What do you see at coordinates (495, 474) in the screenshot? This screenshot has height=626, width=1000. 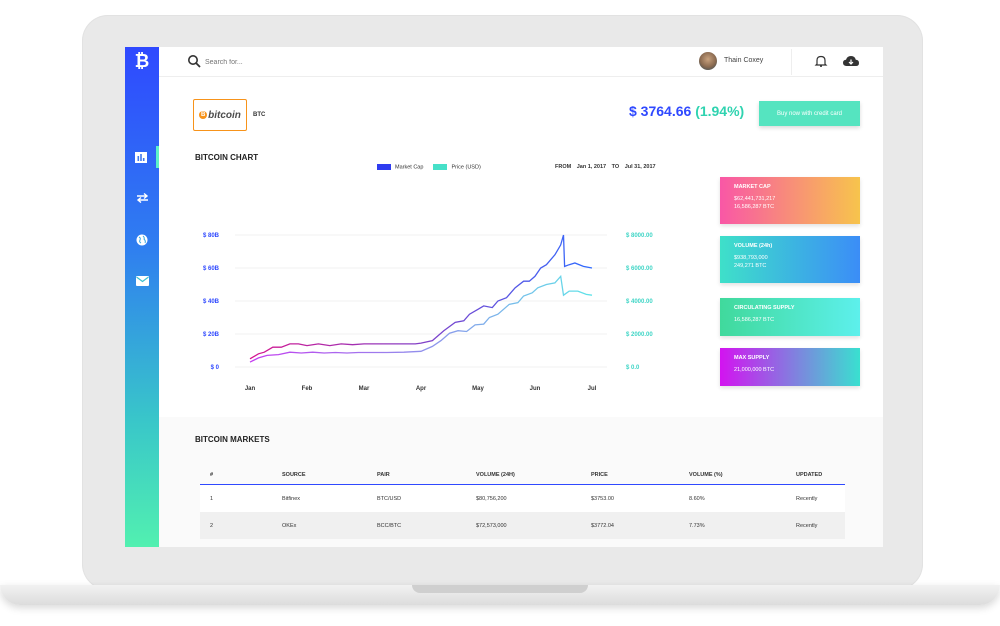 I see `column-header: VOLUME (24H)` at bounding box center [495, 474].